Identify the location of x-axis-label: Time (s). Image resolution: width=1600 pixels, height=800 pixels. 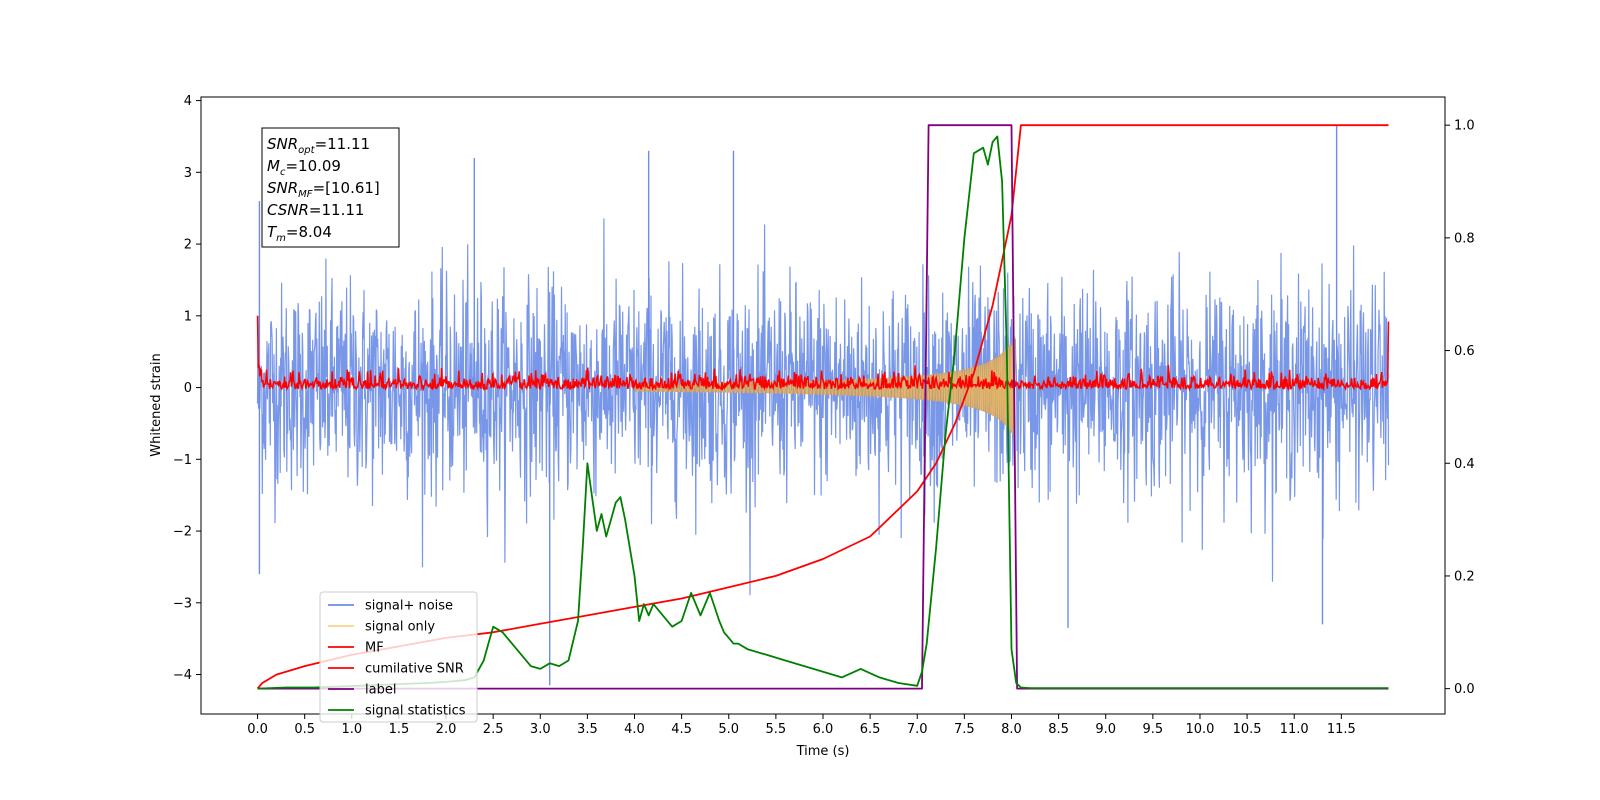
(823, 751).